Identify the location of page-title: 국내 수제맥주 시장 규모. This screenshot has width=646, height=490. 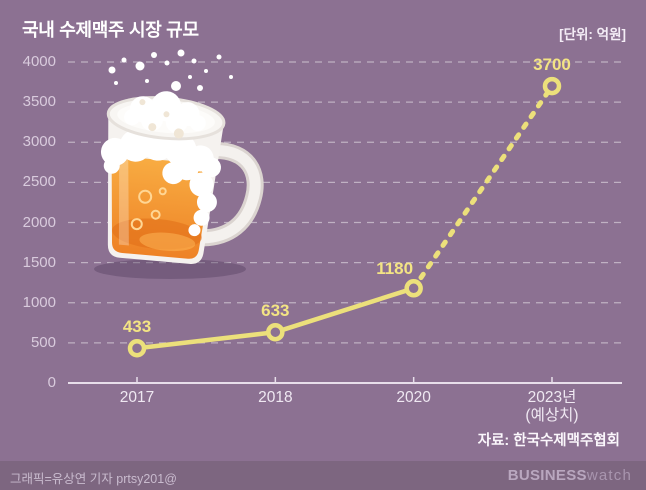
(110, 30).